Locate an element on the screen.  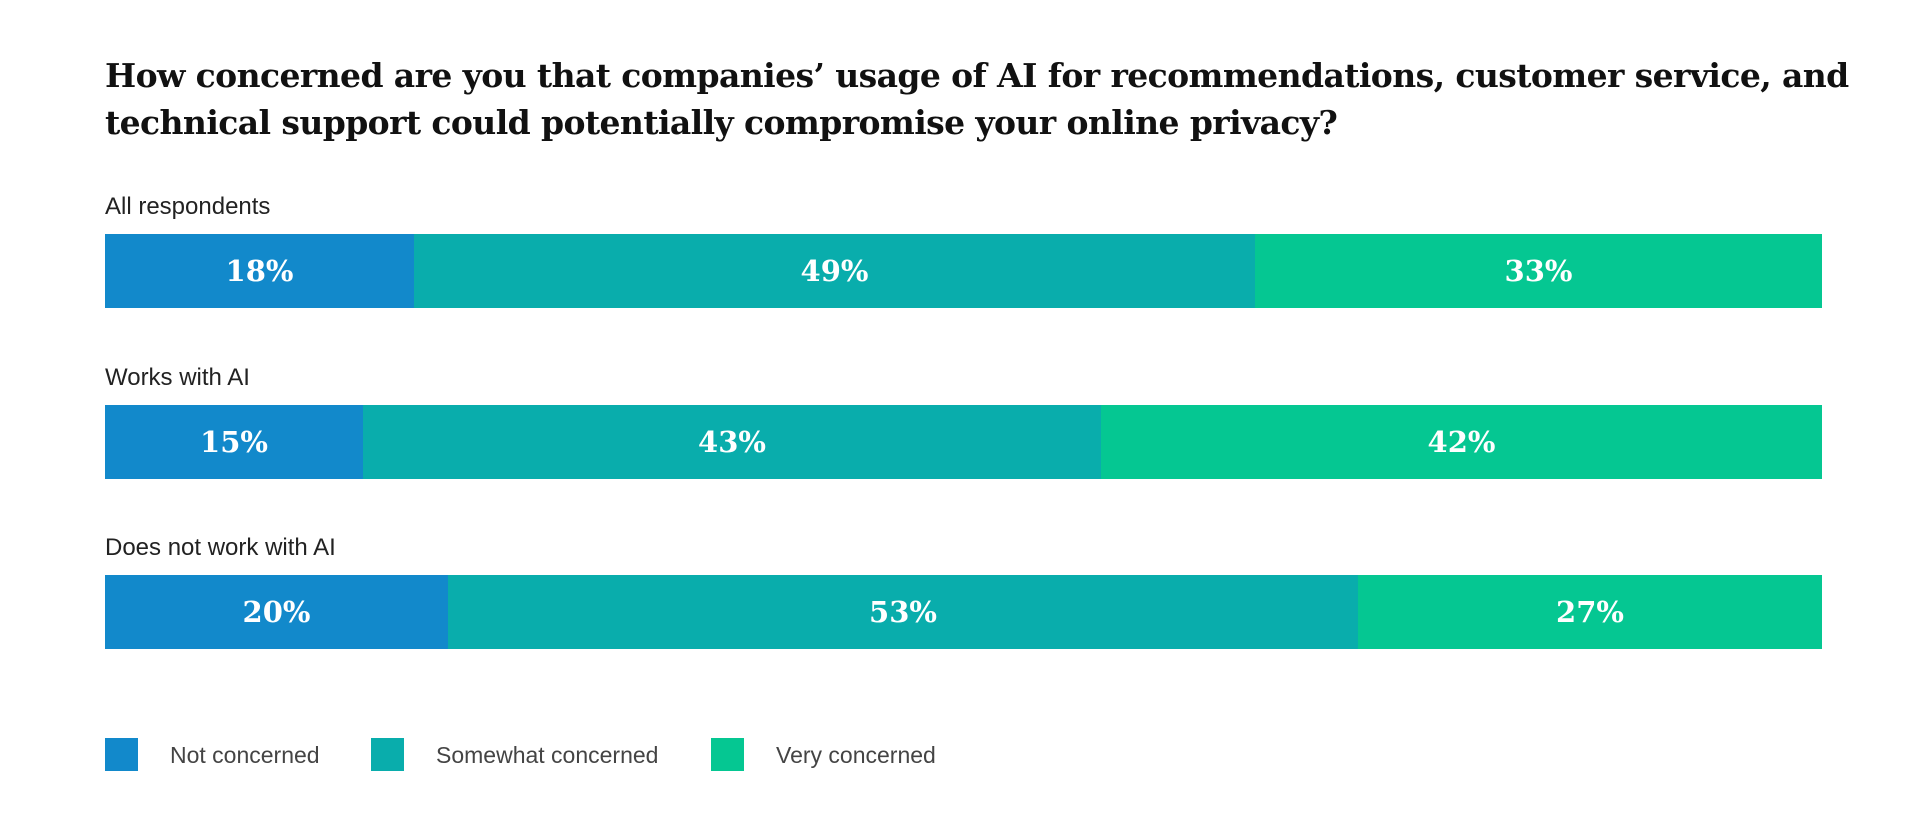
bar-segment-very-concerned: 33% is located at coordinates (1538, 271).